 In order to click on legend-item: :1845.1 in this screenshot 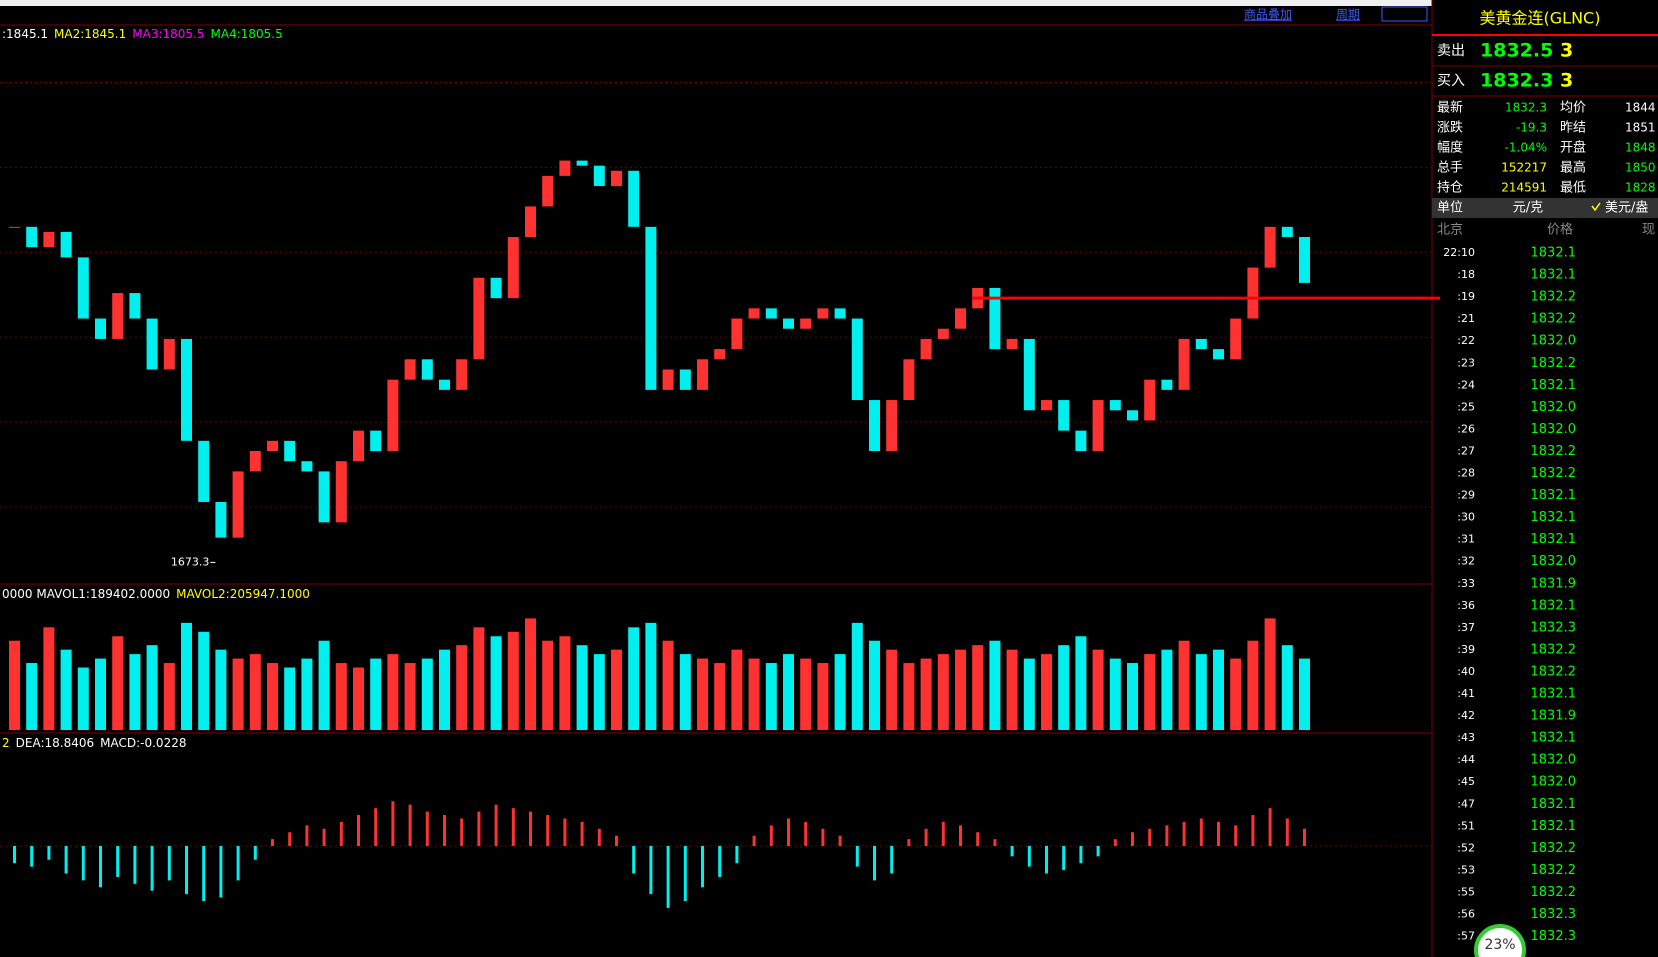, I will do `click(25, 34)`.